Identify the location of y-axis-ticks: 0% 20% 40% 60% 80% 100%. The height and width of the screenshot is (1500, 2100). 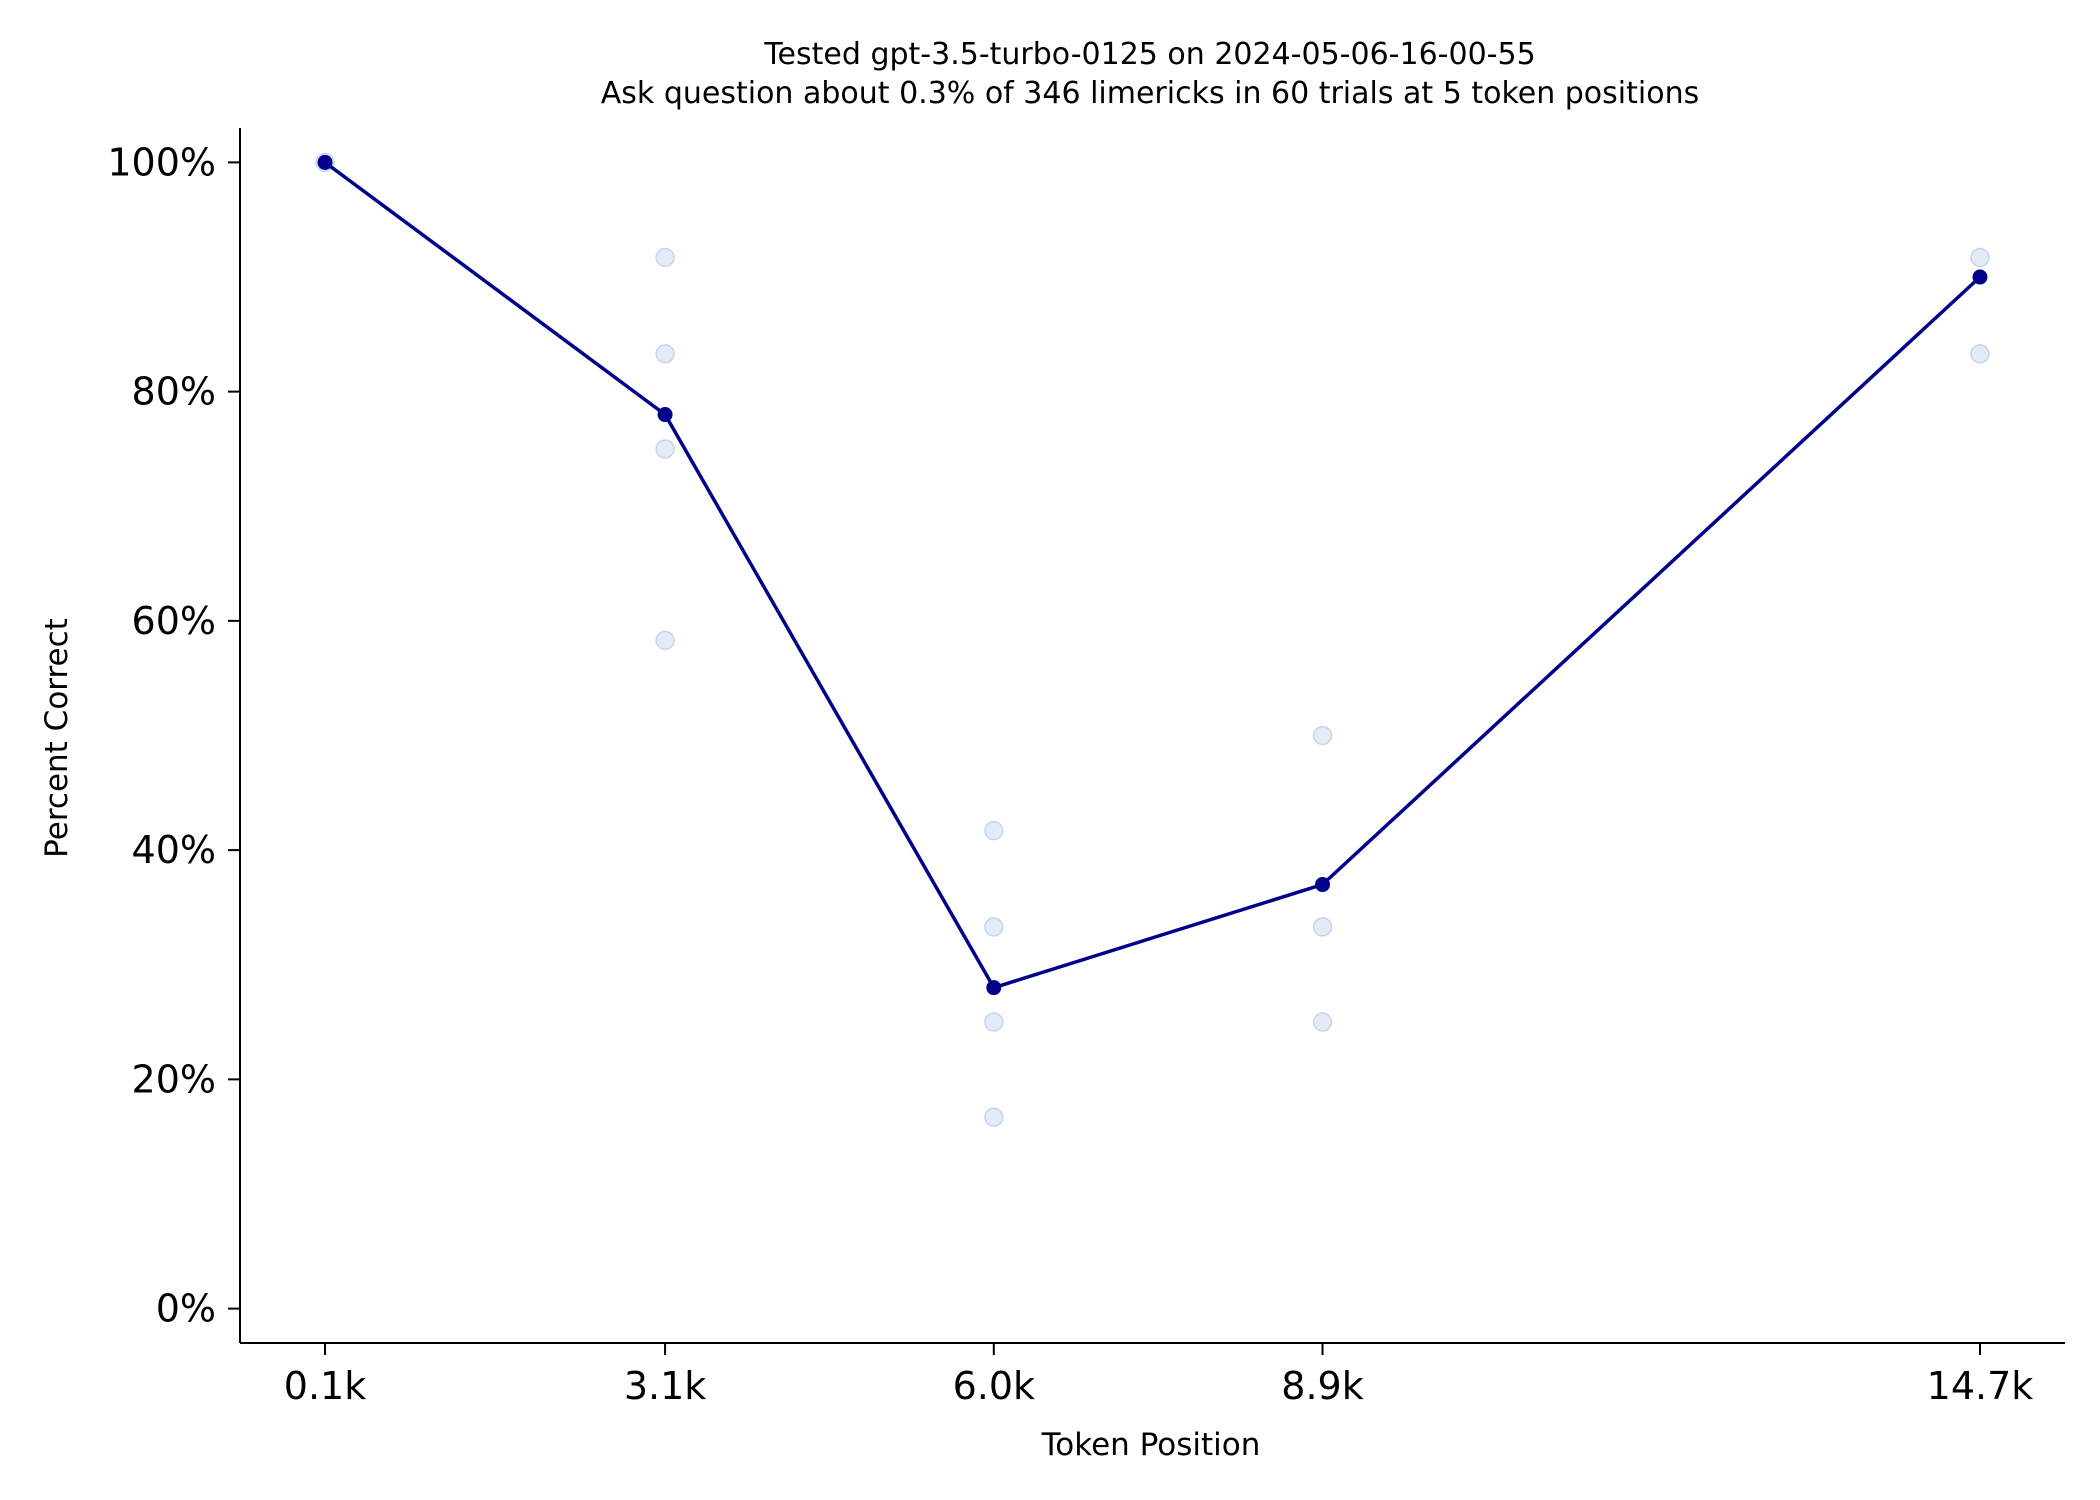
(173, 735).